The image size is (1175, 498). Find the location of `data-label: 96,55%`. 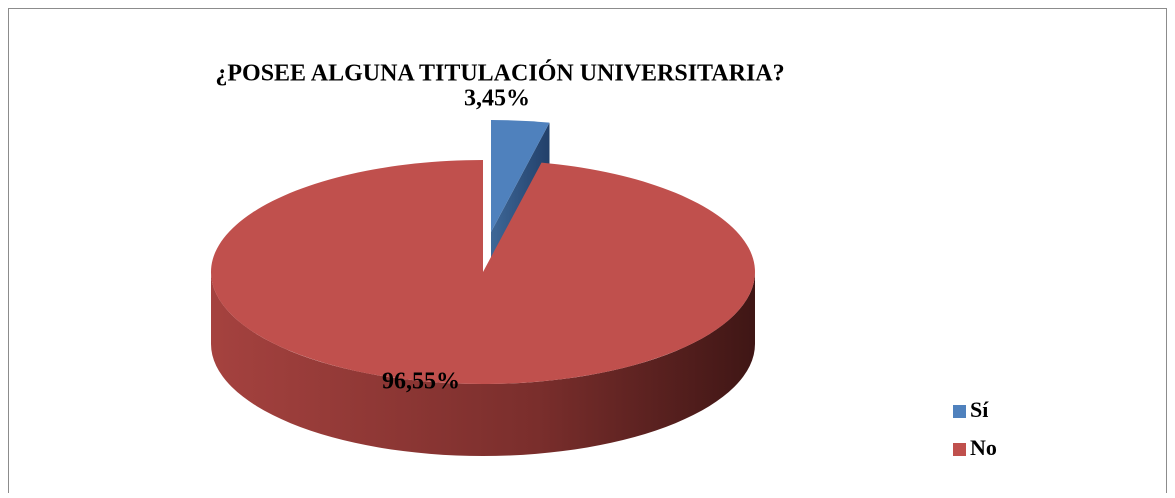

data-label: 96,55% is located at coordinates (421, 382).